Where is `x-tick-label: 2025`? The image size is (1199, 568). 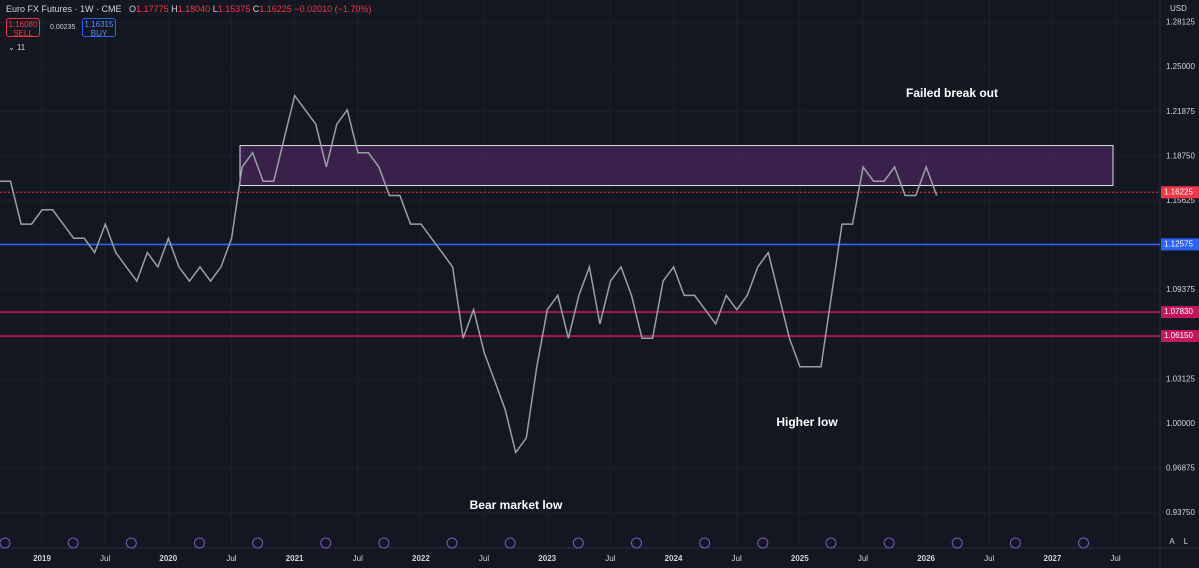
x-tick-label: 2025 is located at coordinates (800, 558).